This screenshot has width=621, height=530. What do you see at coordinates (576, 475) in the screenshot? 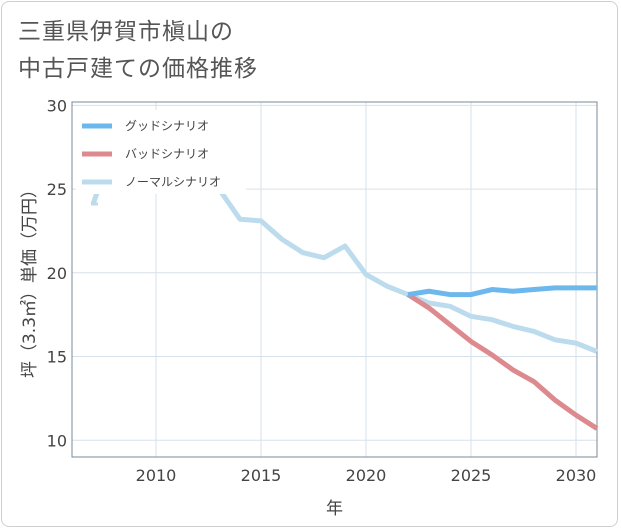
I see `x-tick-label: 2030` at bounding box center [576, 475].